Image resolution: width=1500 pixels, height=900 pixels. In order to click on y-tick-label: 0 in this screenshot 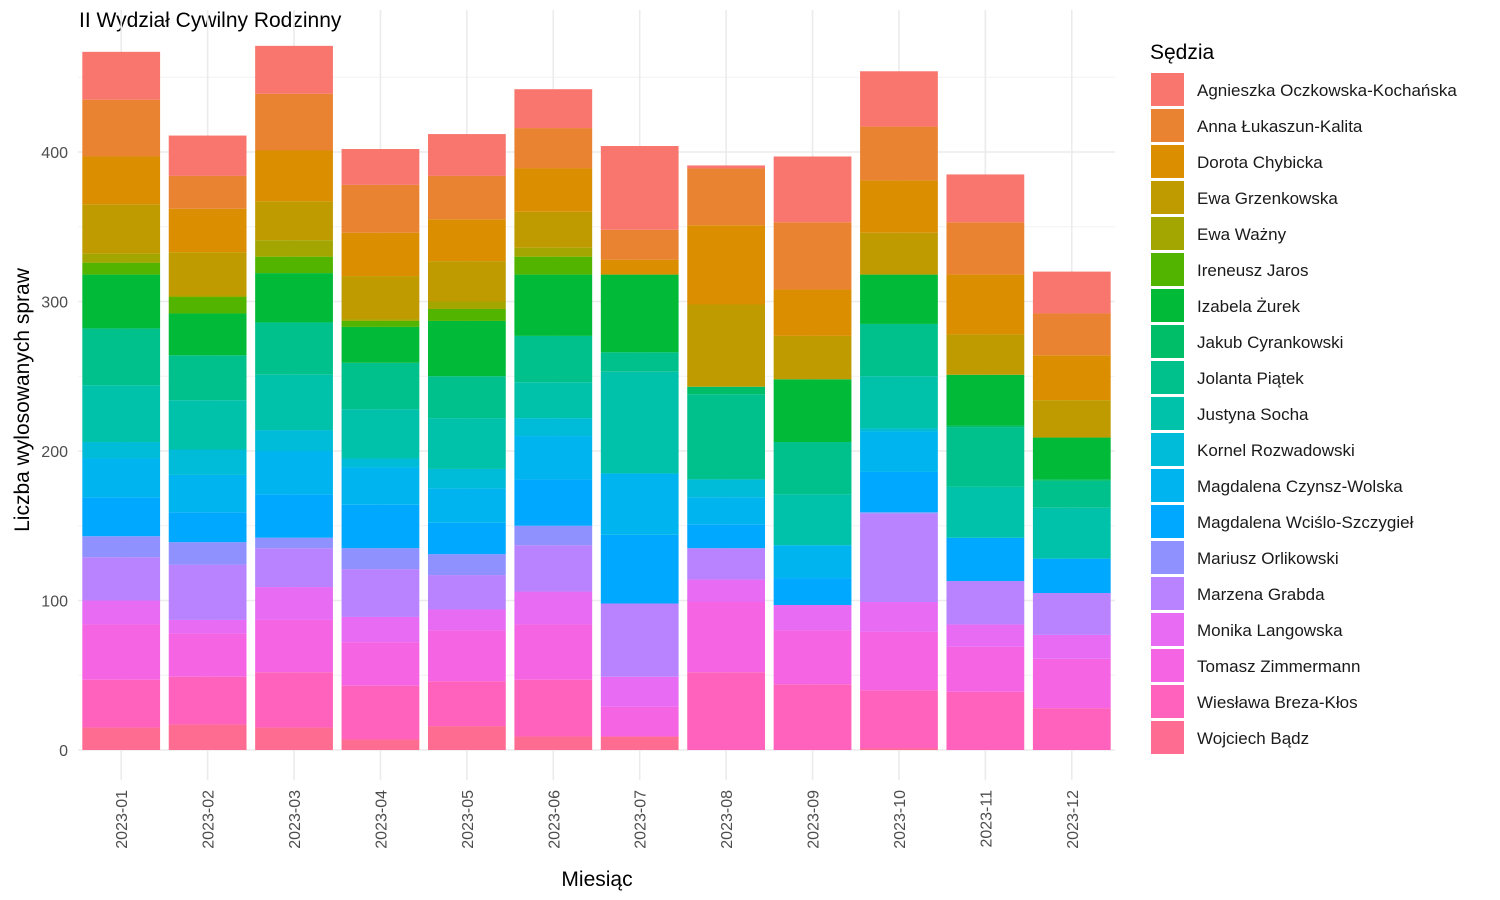, I will do `click(63, 751)`.